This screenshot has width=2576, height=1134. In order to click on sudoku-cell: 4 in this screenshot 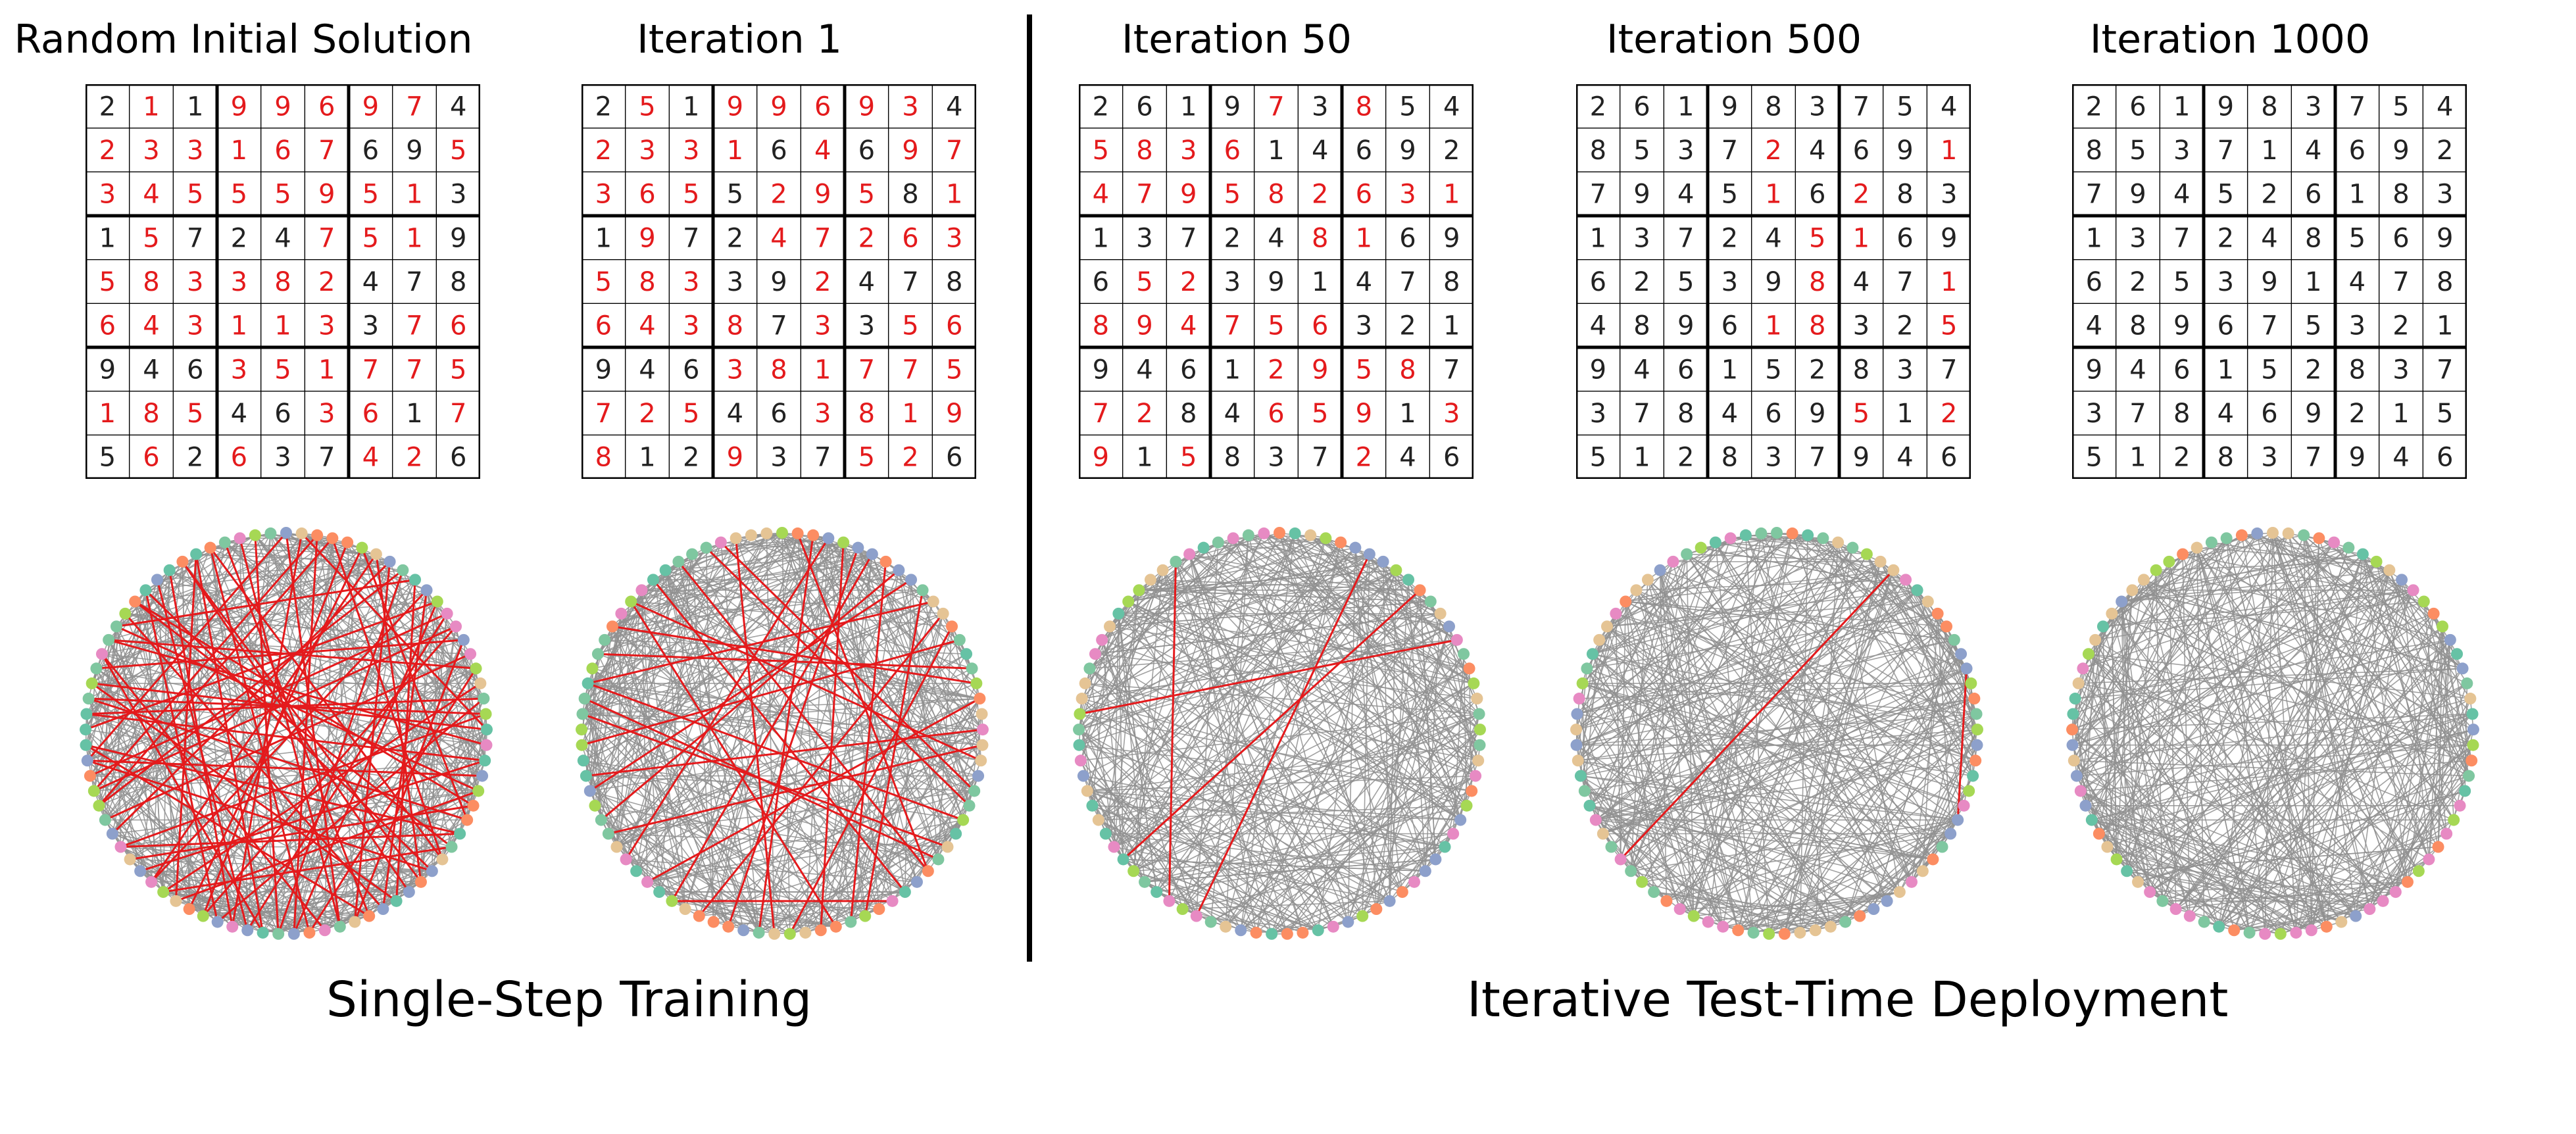, I will do `click(1101, 195)`.